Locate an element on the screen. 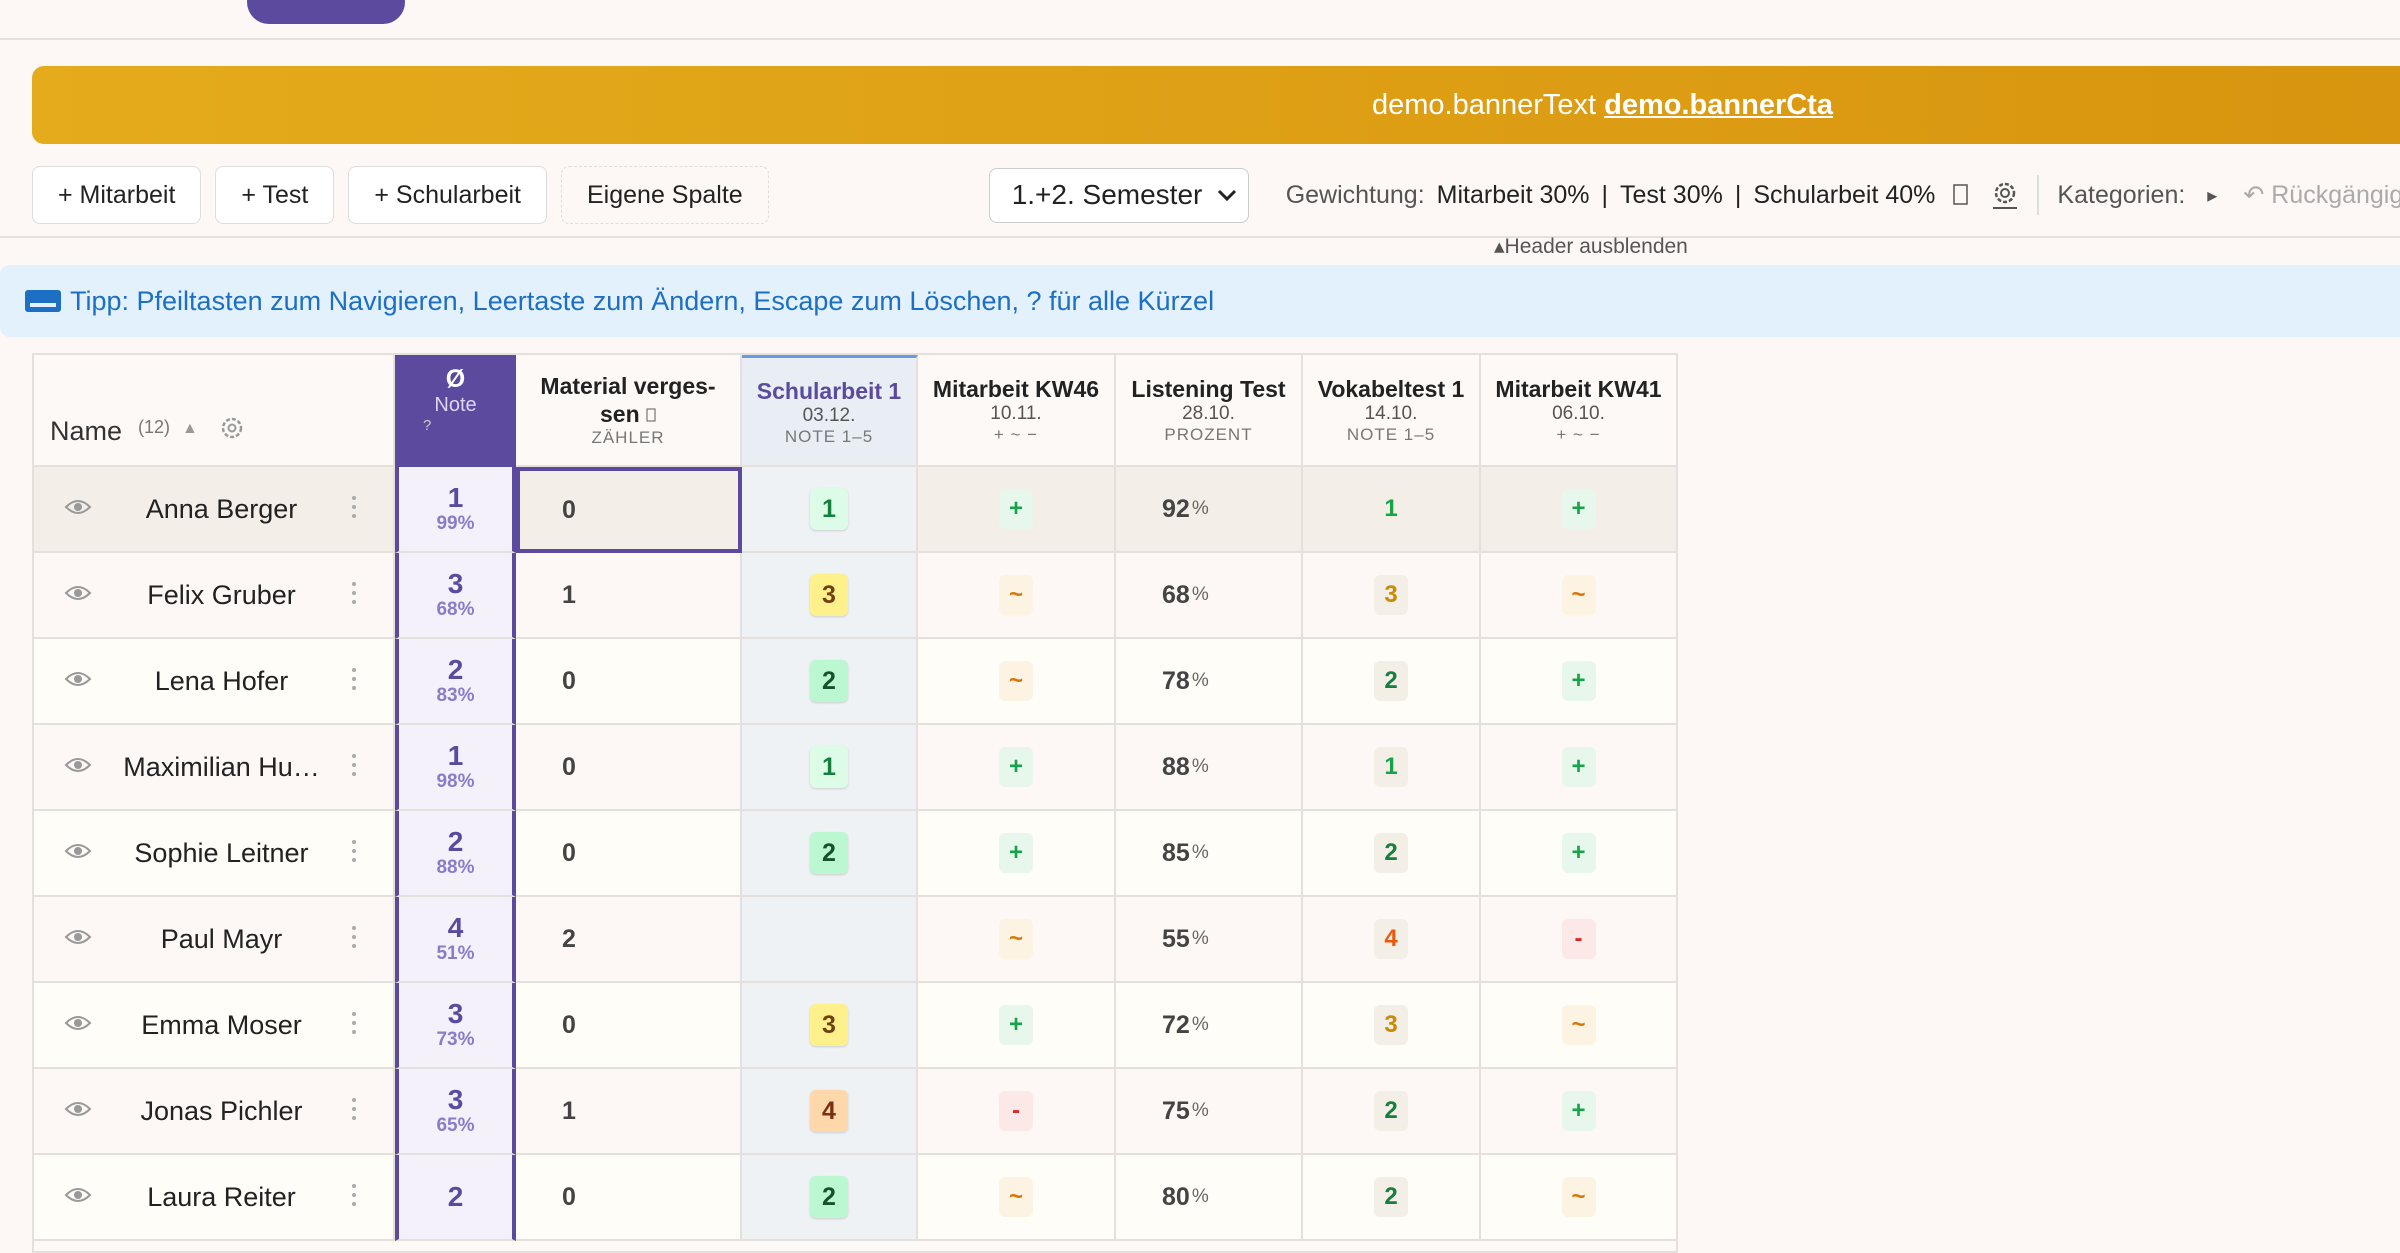  grade-cell is located at coordinates (830, 940).